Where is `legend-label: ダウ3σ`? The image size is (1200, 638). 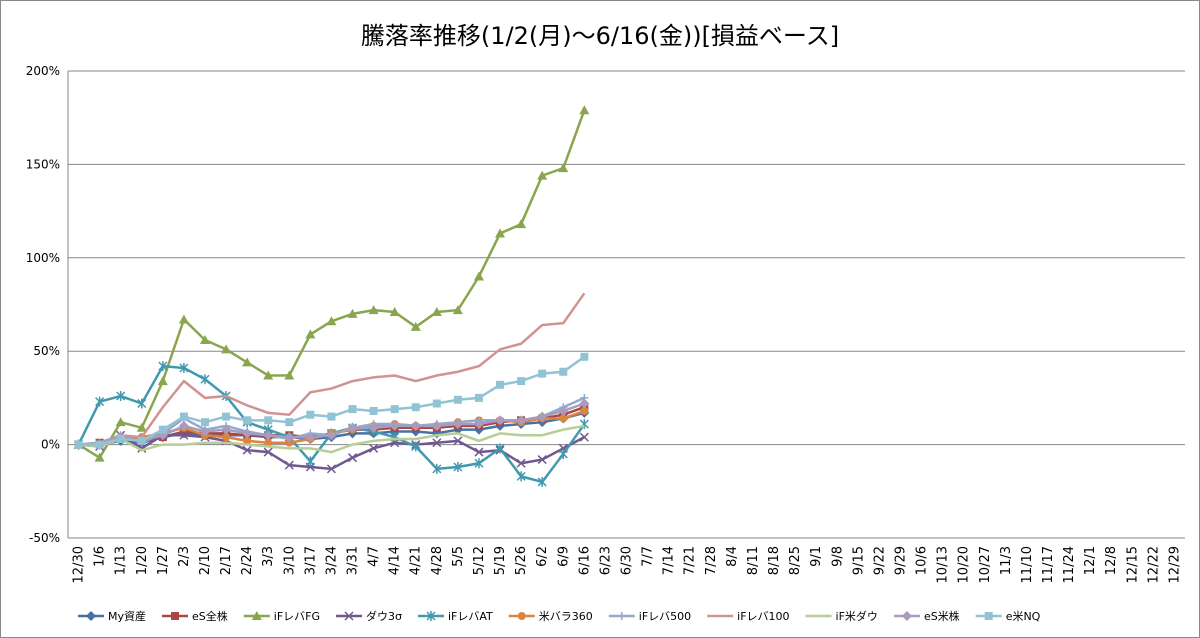 legend-label: ダウ3σ is located at coordinates (384, 616).